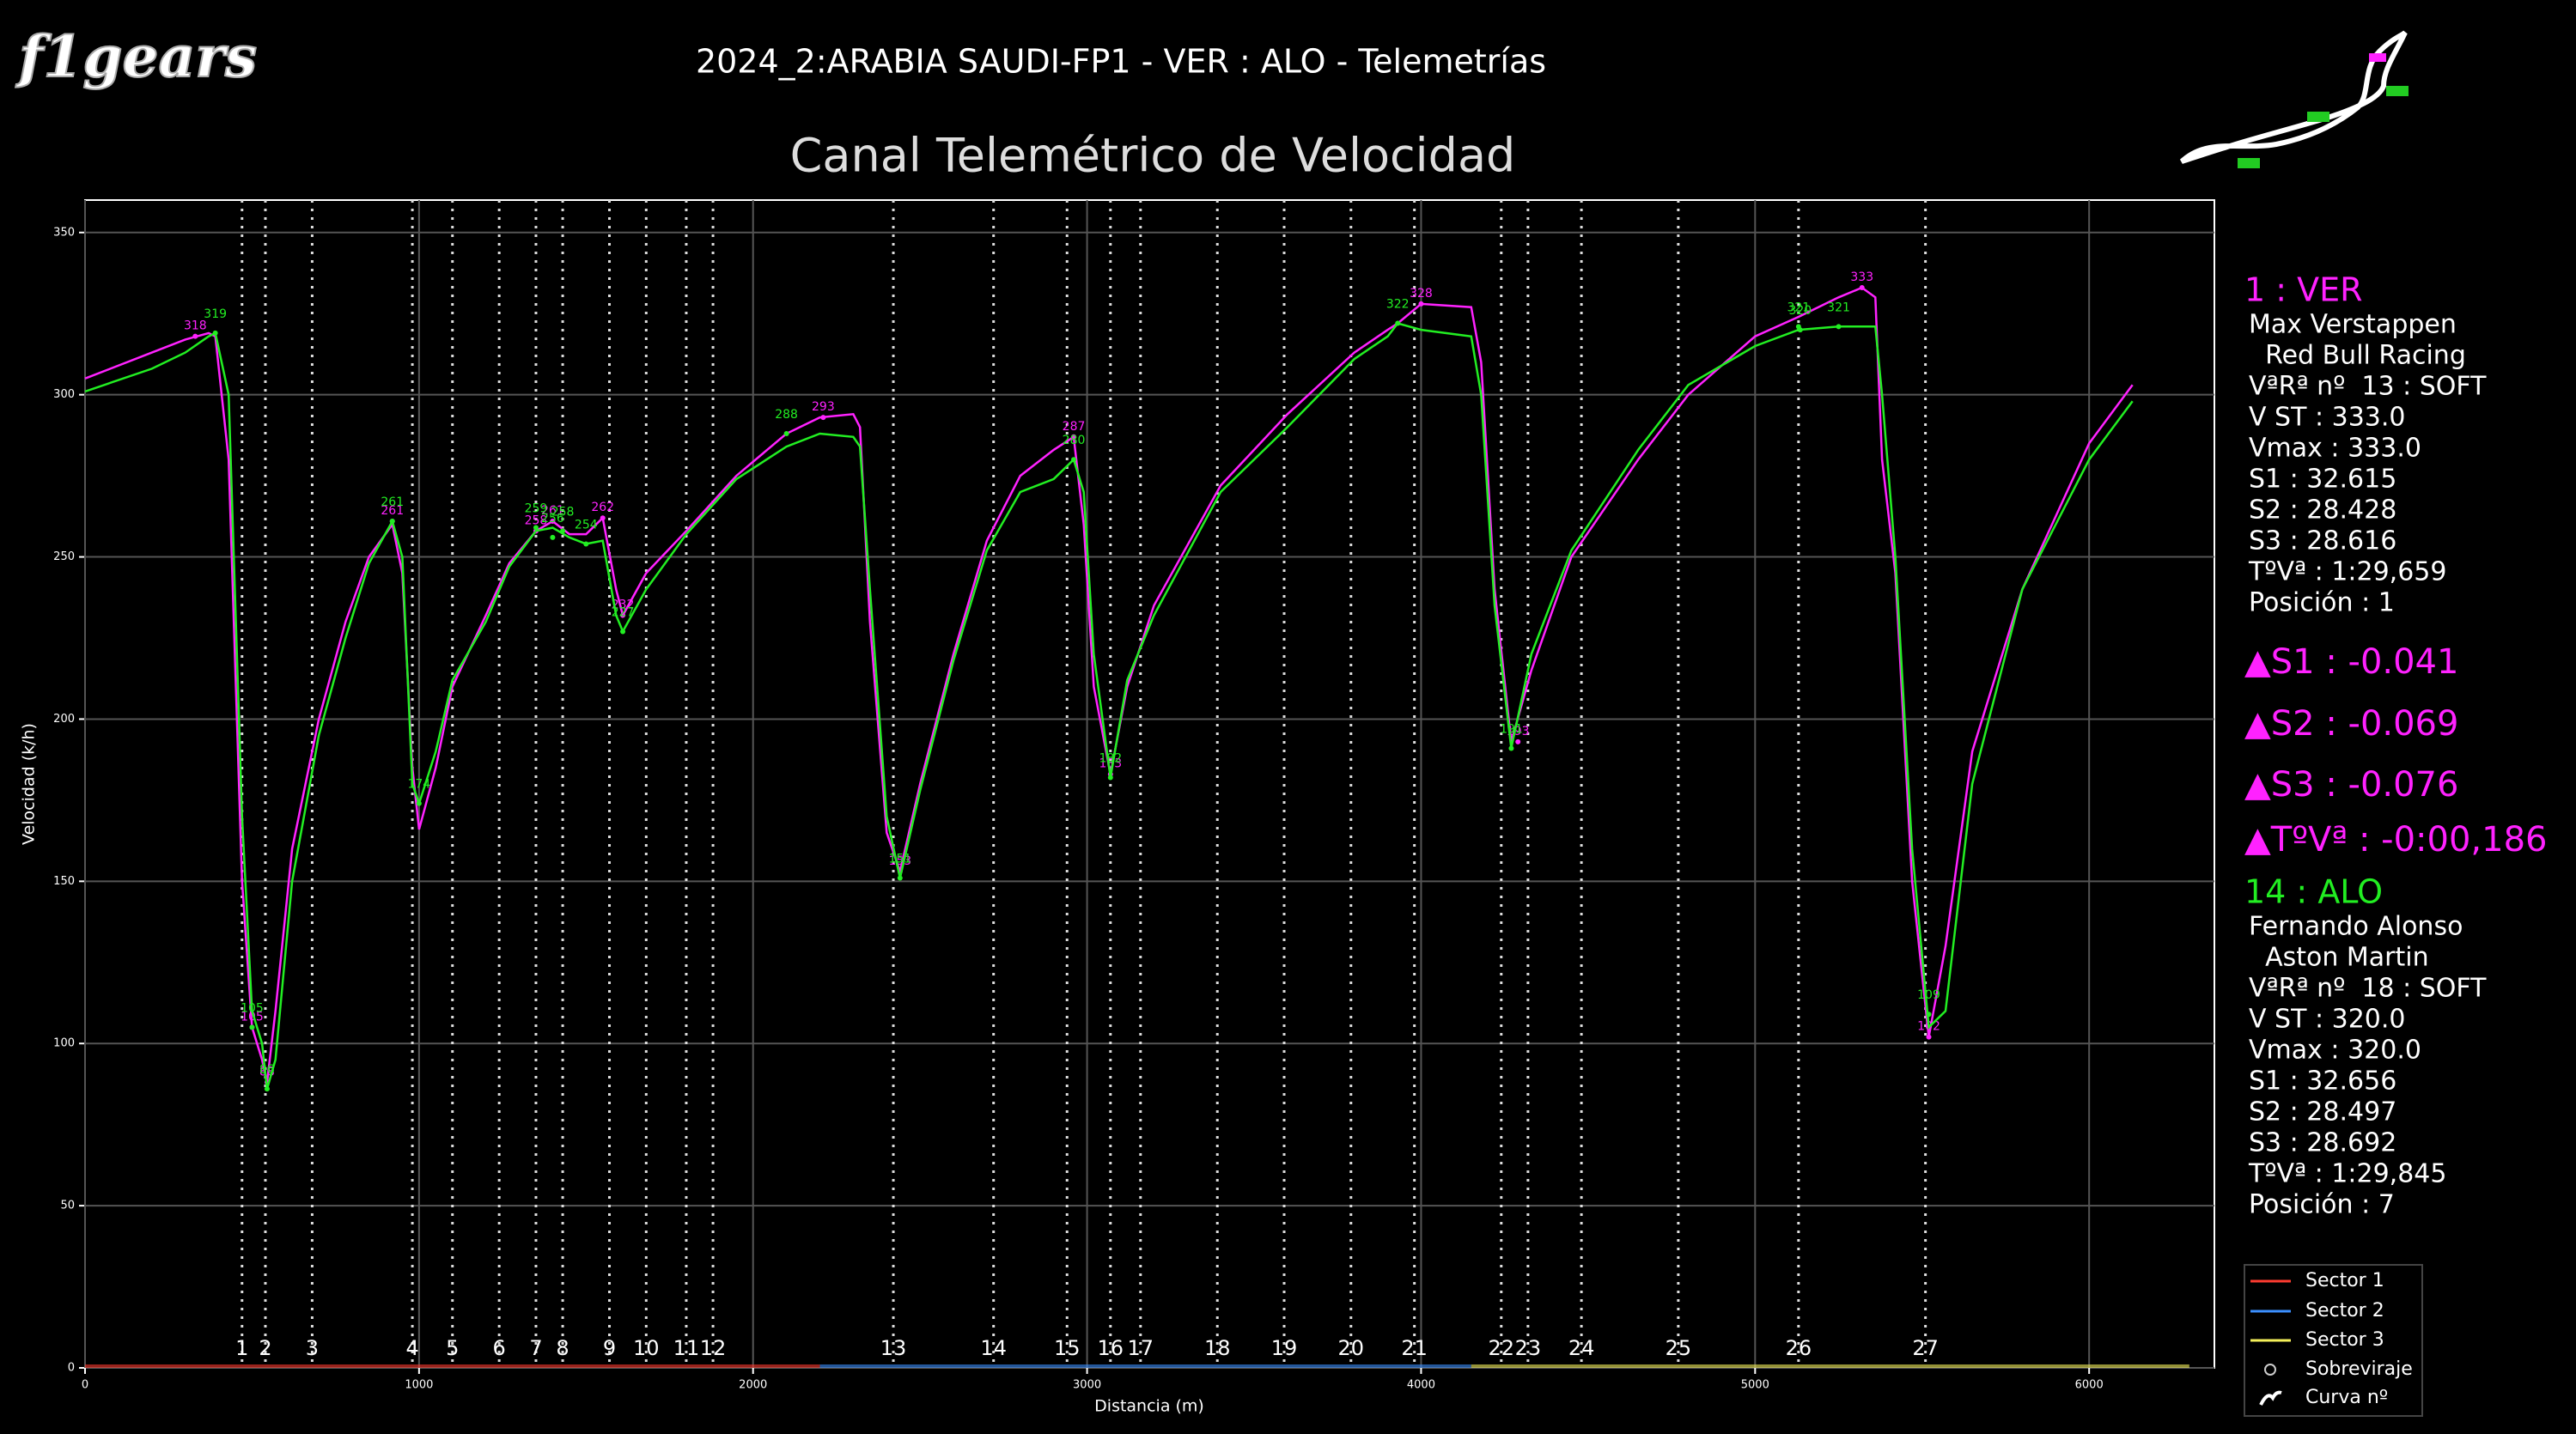  I want to click on y-tick-label: 300, so click(64, 395).